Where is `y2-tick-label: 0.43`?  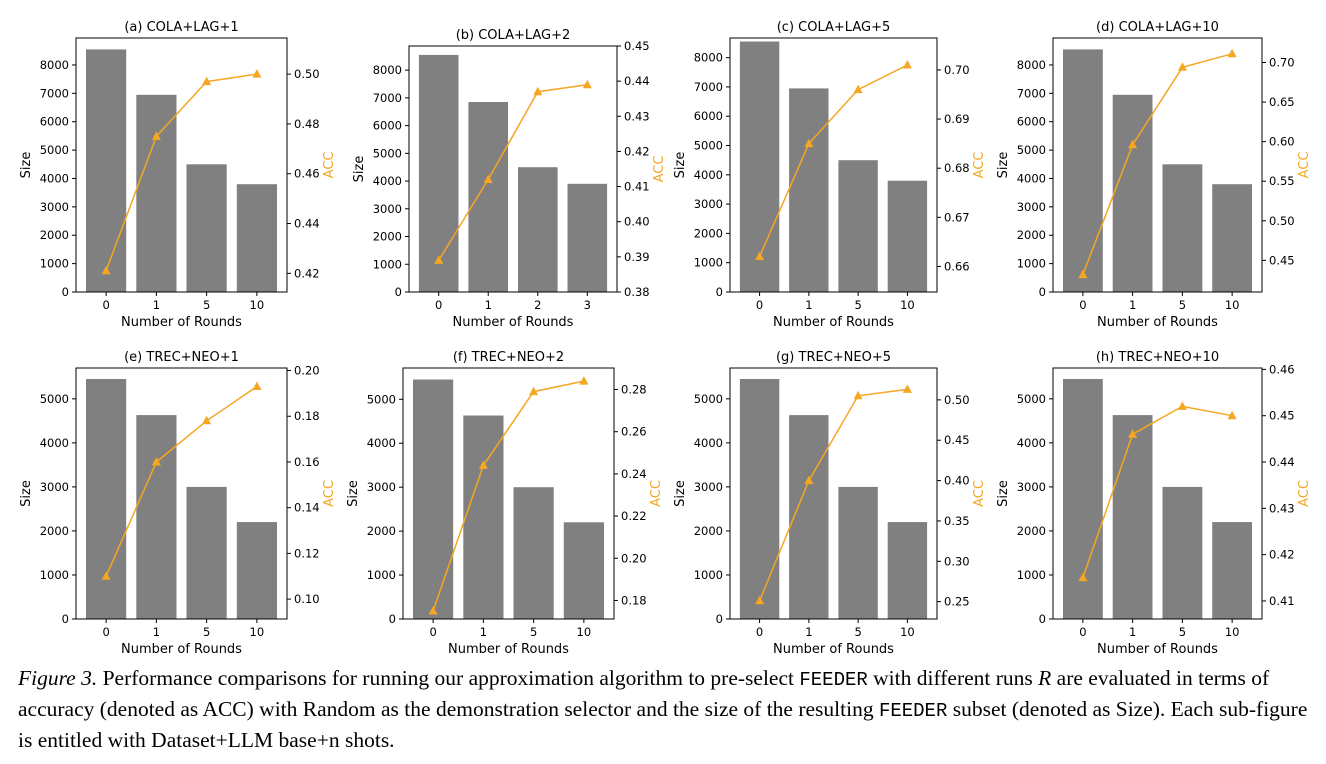
y2-tick-label: 0.43 is located at coordinates (637, 116).